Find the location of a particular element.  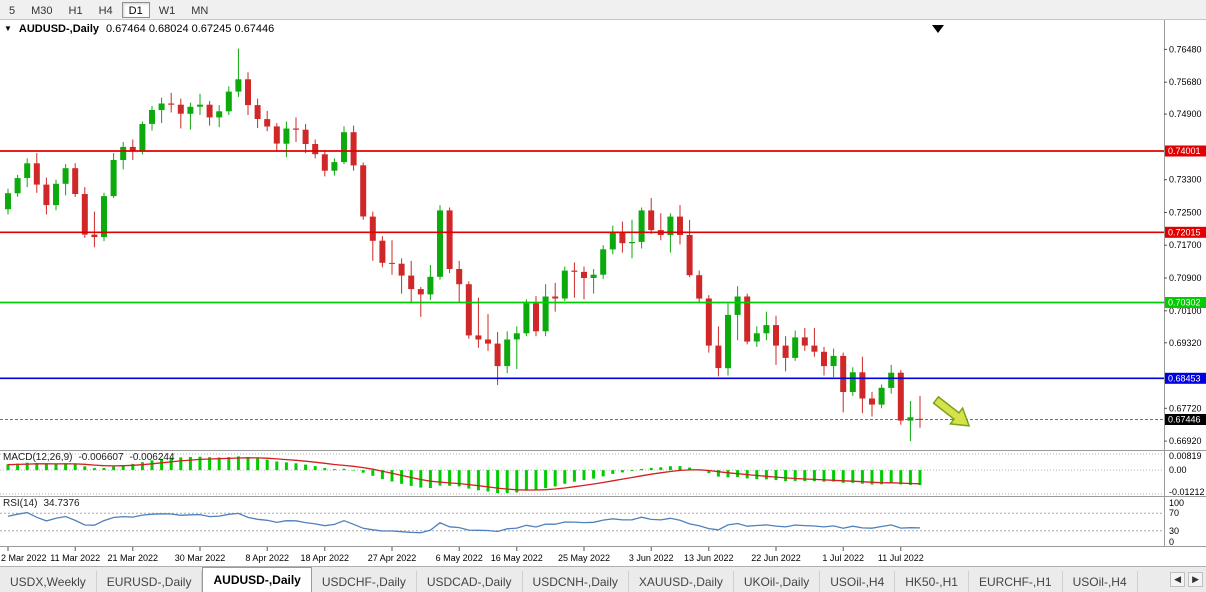

svg-text: 0 is located at coordinates (1171, 542).